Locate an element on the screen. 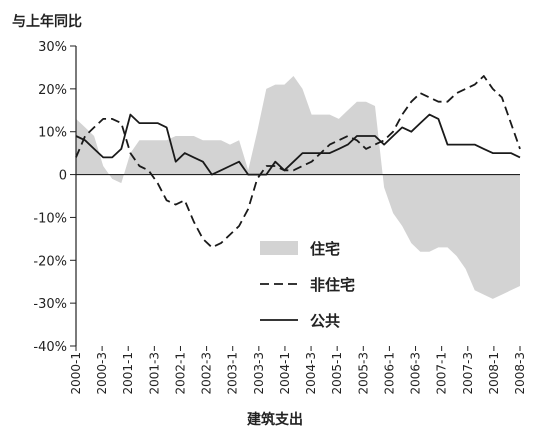 Image resolution: width=553 pixels, height=446 pixels. x-tick-label-14: 2007-1 is located at coordinates (442, 373).